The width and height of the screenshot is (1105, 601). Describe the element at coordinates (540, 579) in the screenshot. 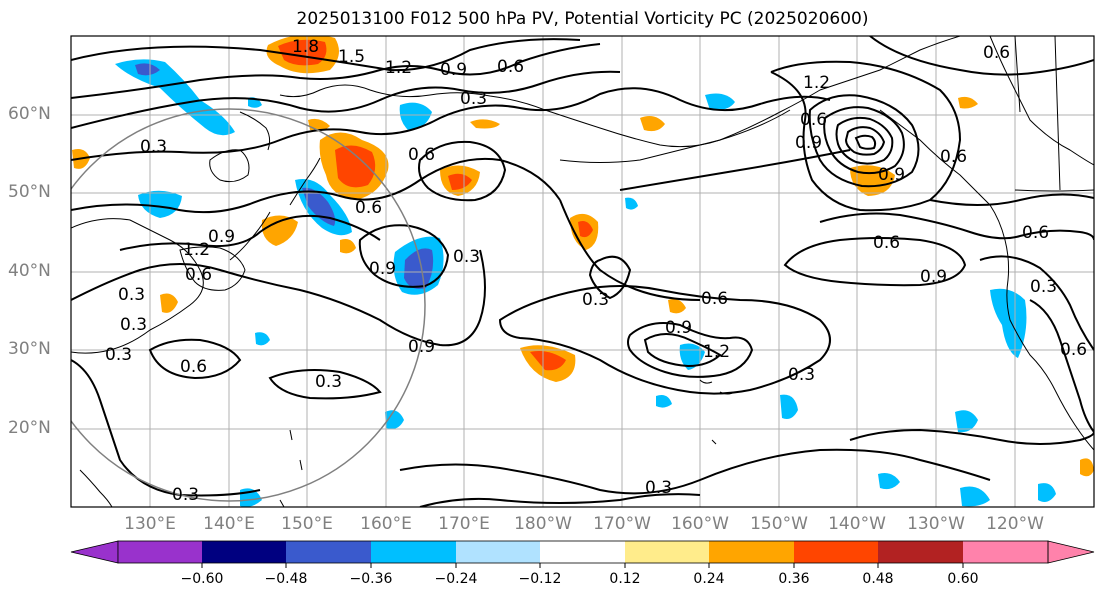

I see `colorbar-tick-label: −0.12` at that location.